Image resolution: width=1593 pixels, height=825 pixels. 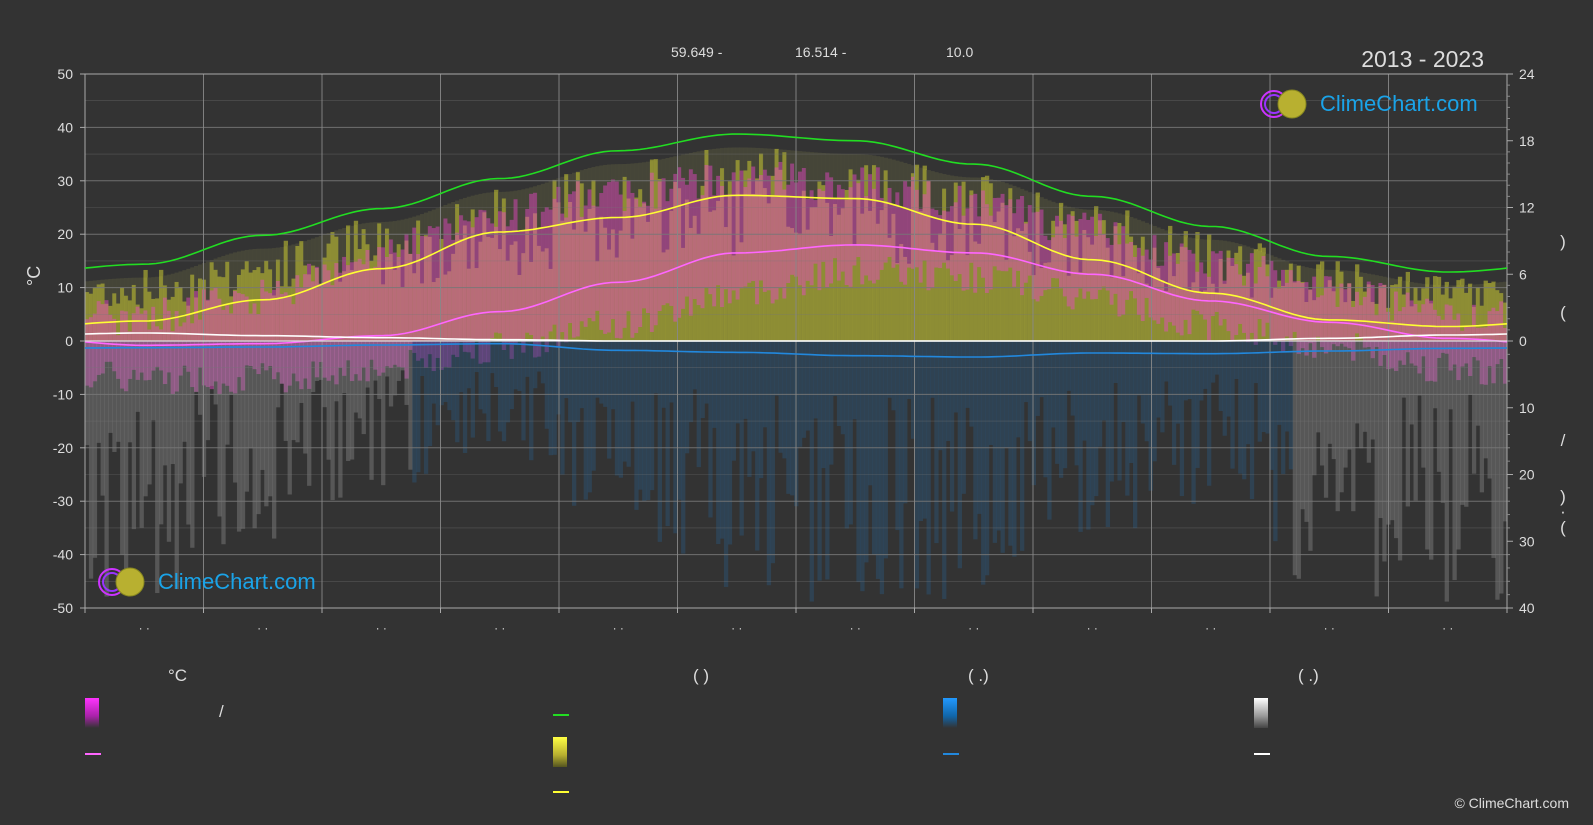 I want to click on right-axis-title-glyph: ·, so click(x=1563, y=511).